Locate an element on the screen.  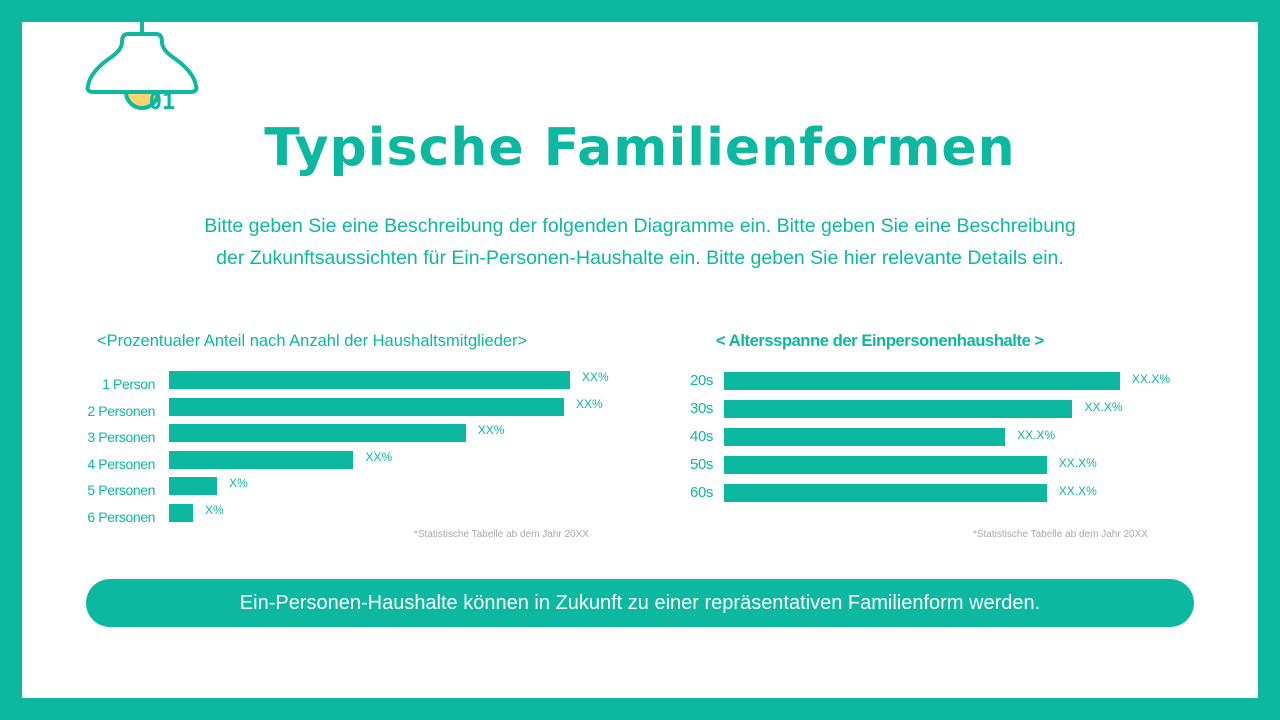
bar-label: 2 Personen is located at coordinates (121, 410).